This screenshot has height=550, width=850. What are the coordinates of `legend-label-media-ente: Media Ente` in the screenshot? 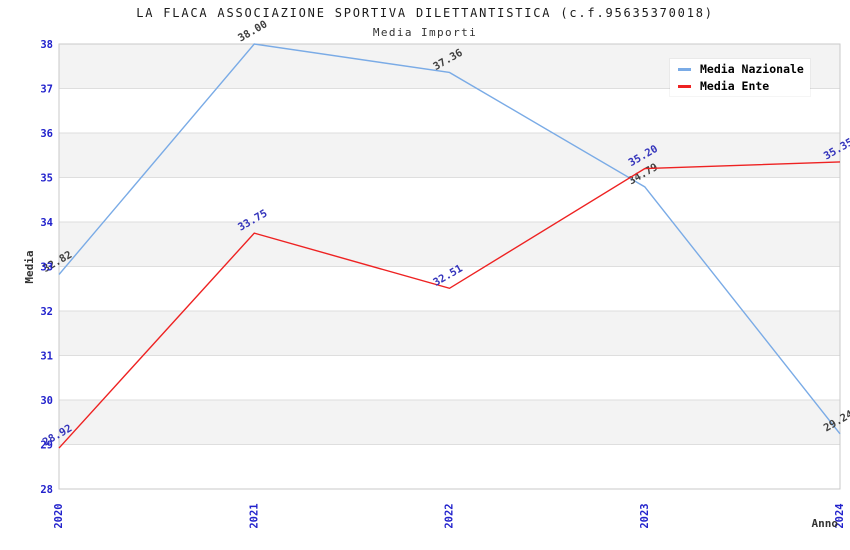 It's located at (735, 86).